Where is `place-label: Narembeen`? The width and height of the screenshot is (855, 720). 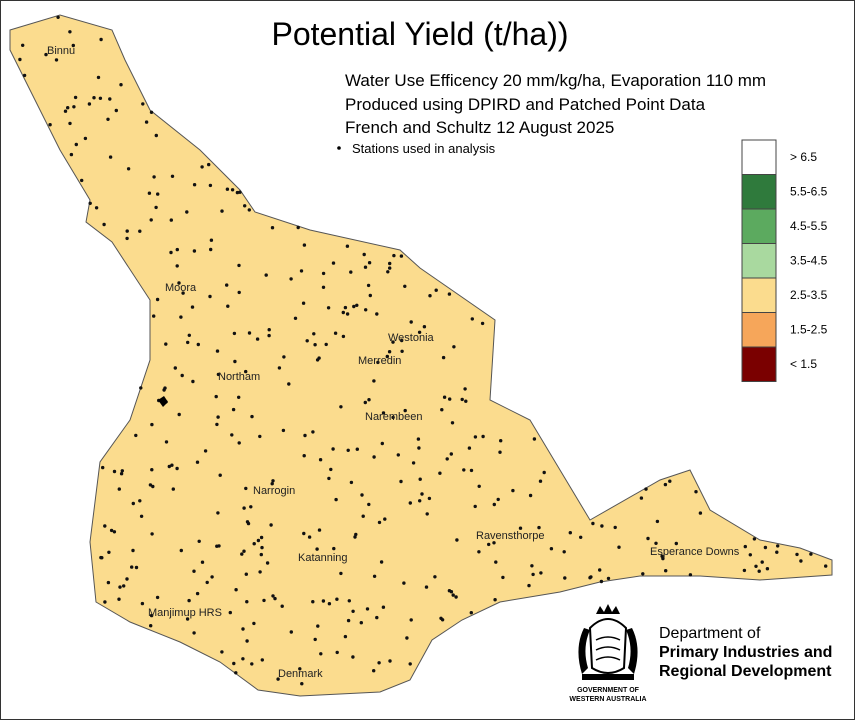 place-label: Narembeen is located at coordinates (393, 417).